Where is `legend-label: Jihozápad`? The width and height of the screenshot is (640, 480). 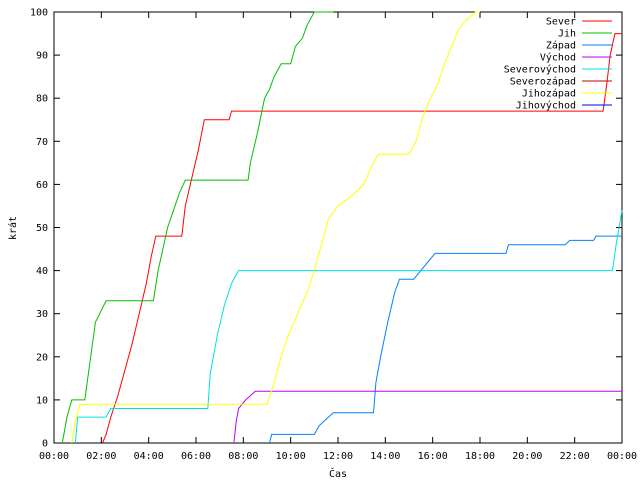 legend-label: Jihozápad is located at coordinates (549, 94).